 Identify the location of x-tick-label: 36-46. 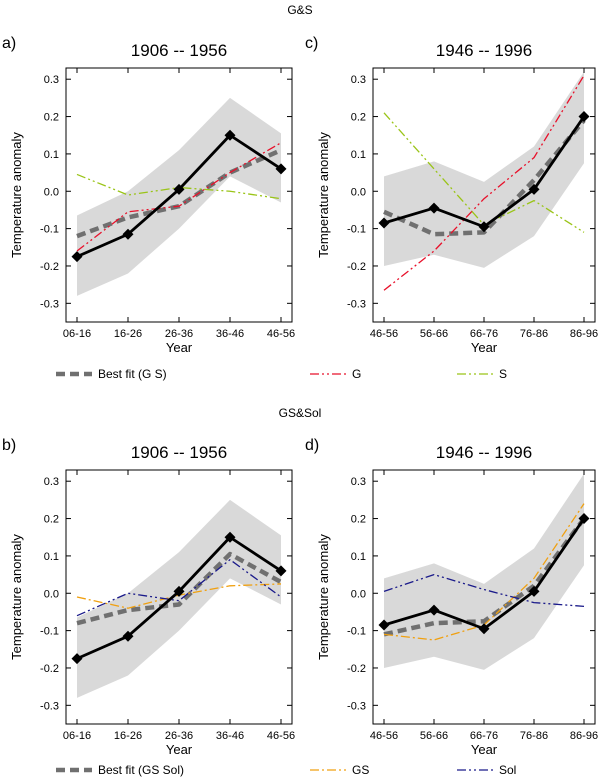
(230, 334).